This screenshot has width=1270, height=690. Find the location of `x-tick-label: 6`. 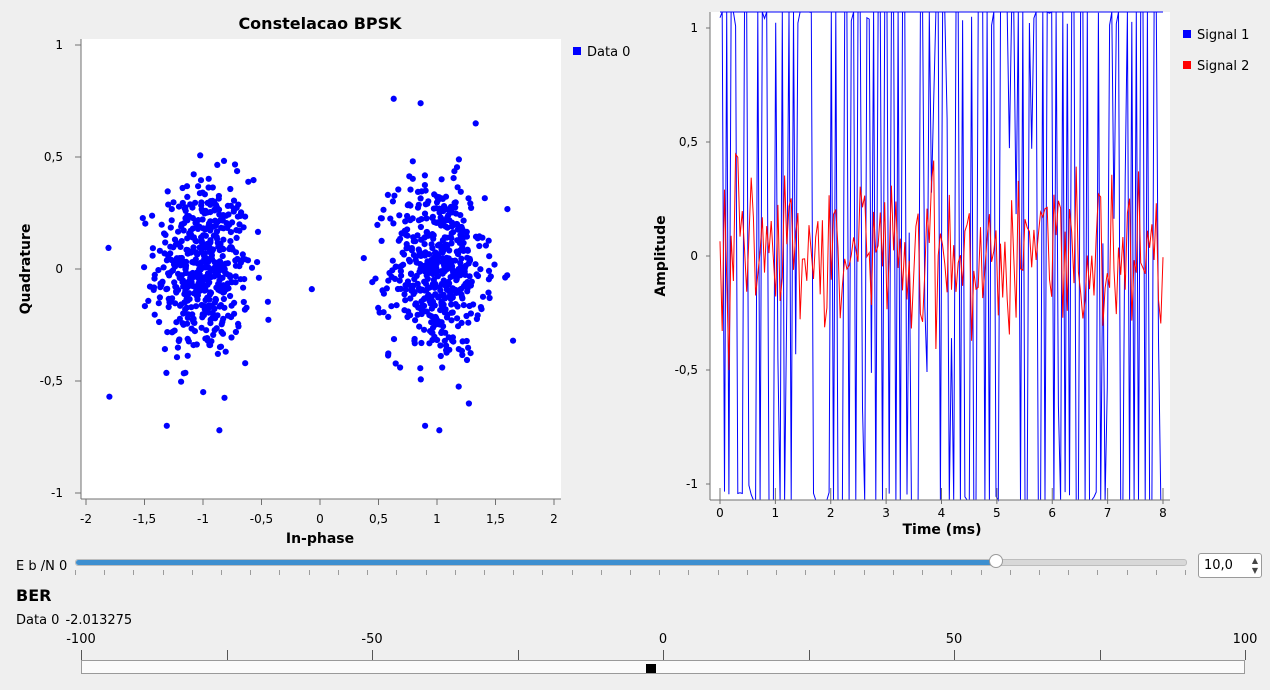

x-tick-label: 6 is located at coordinates (1052, 513).